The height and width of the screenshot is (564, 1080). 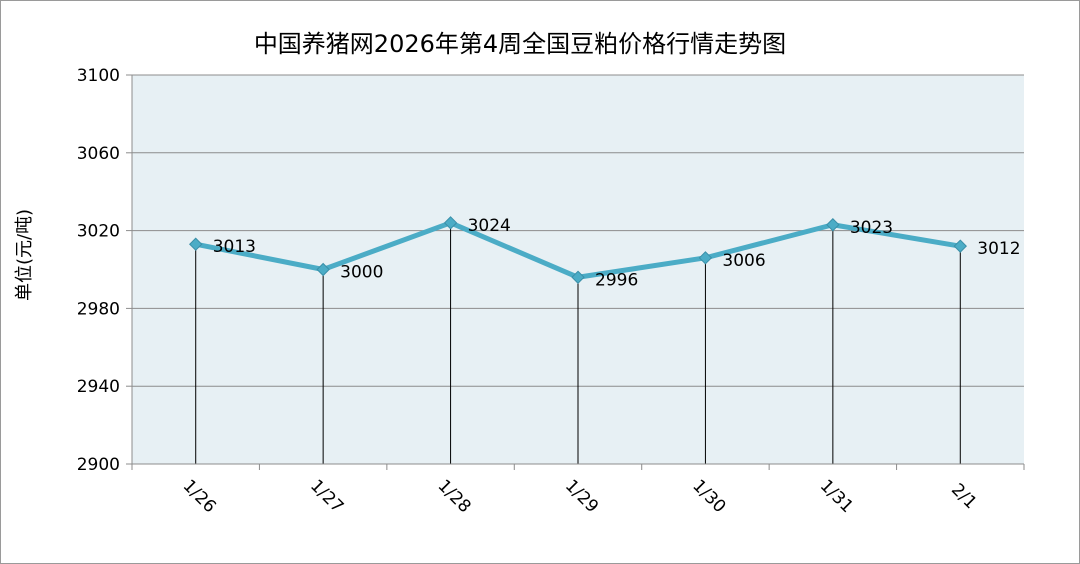 What do you see at coordinates (98, 387) in the screenshot?
I see `y-tick-label-2940: 2940` at bounding box center [98, 387].